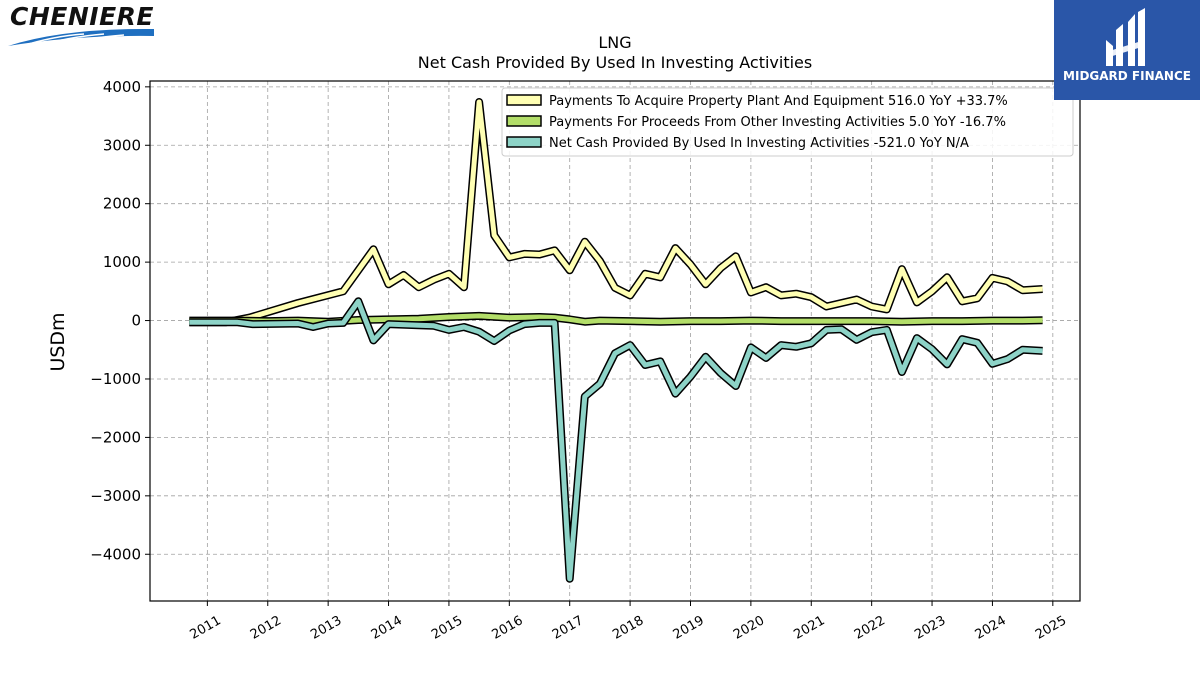 The height and width of the screenshot is (675, 1200). What do you see at coordinates (115, 379) in the screenshot?
I see `y-tick-label: −1000` at bounding box center [115, 379].